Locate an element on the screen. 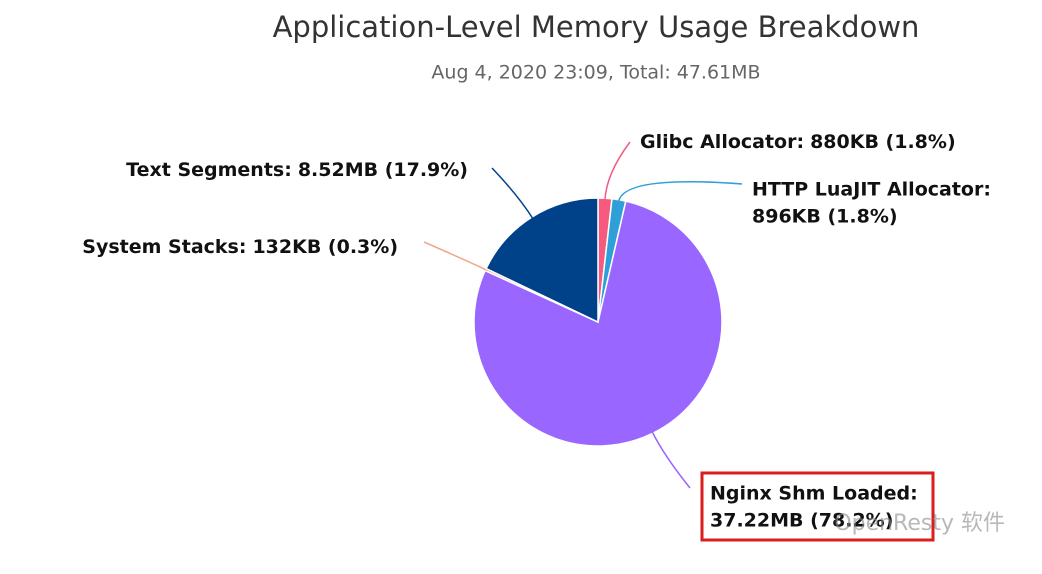 The width and height of the screenshot is (1042, 574). data-label: 37.22MB (78.2%) is located at coordinates (801, 521).